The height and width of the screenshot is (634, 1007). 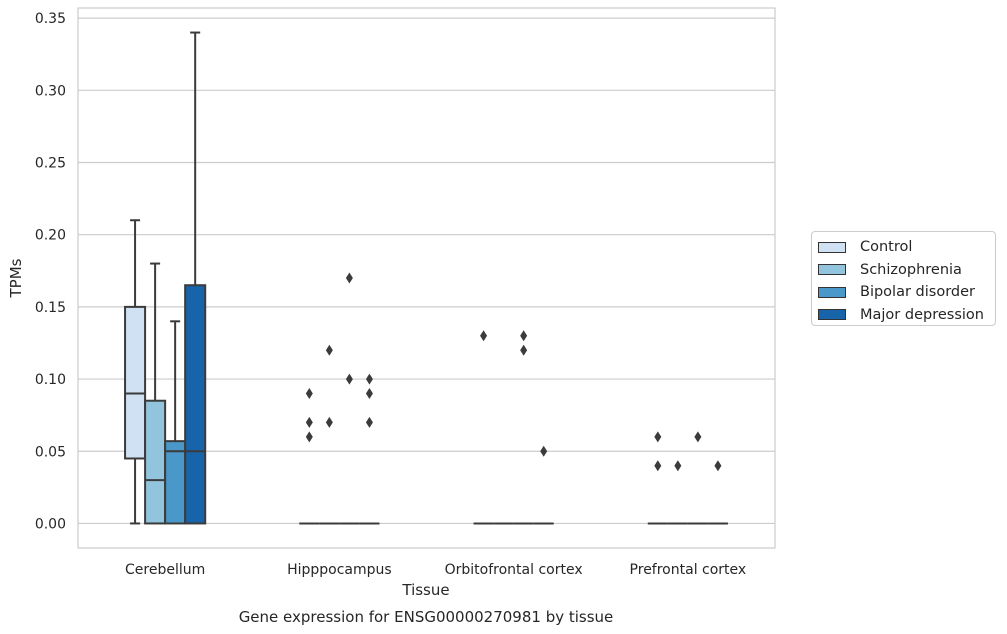 I want to click on y-tick-label: 0.25, so click(x=50, y=163).